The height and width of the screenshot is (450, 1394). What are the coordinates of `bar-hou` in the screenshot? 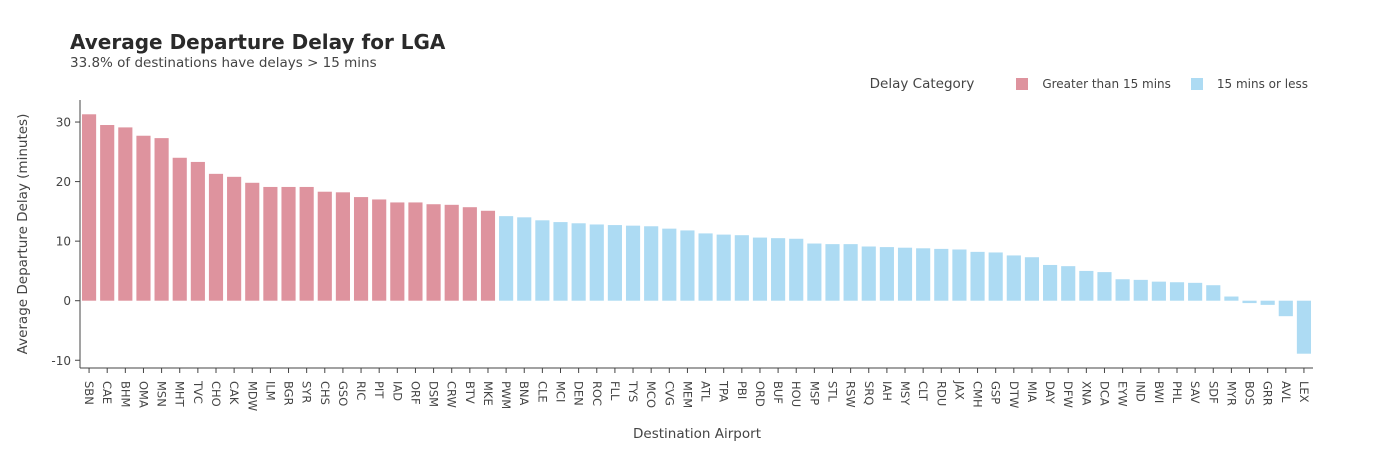 It's located at (796, 269).